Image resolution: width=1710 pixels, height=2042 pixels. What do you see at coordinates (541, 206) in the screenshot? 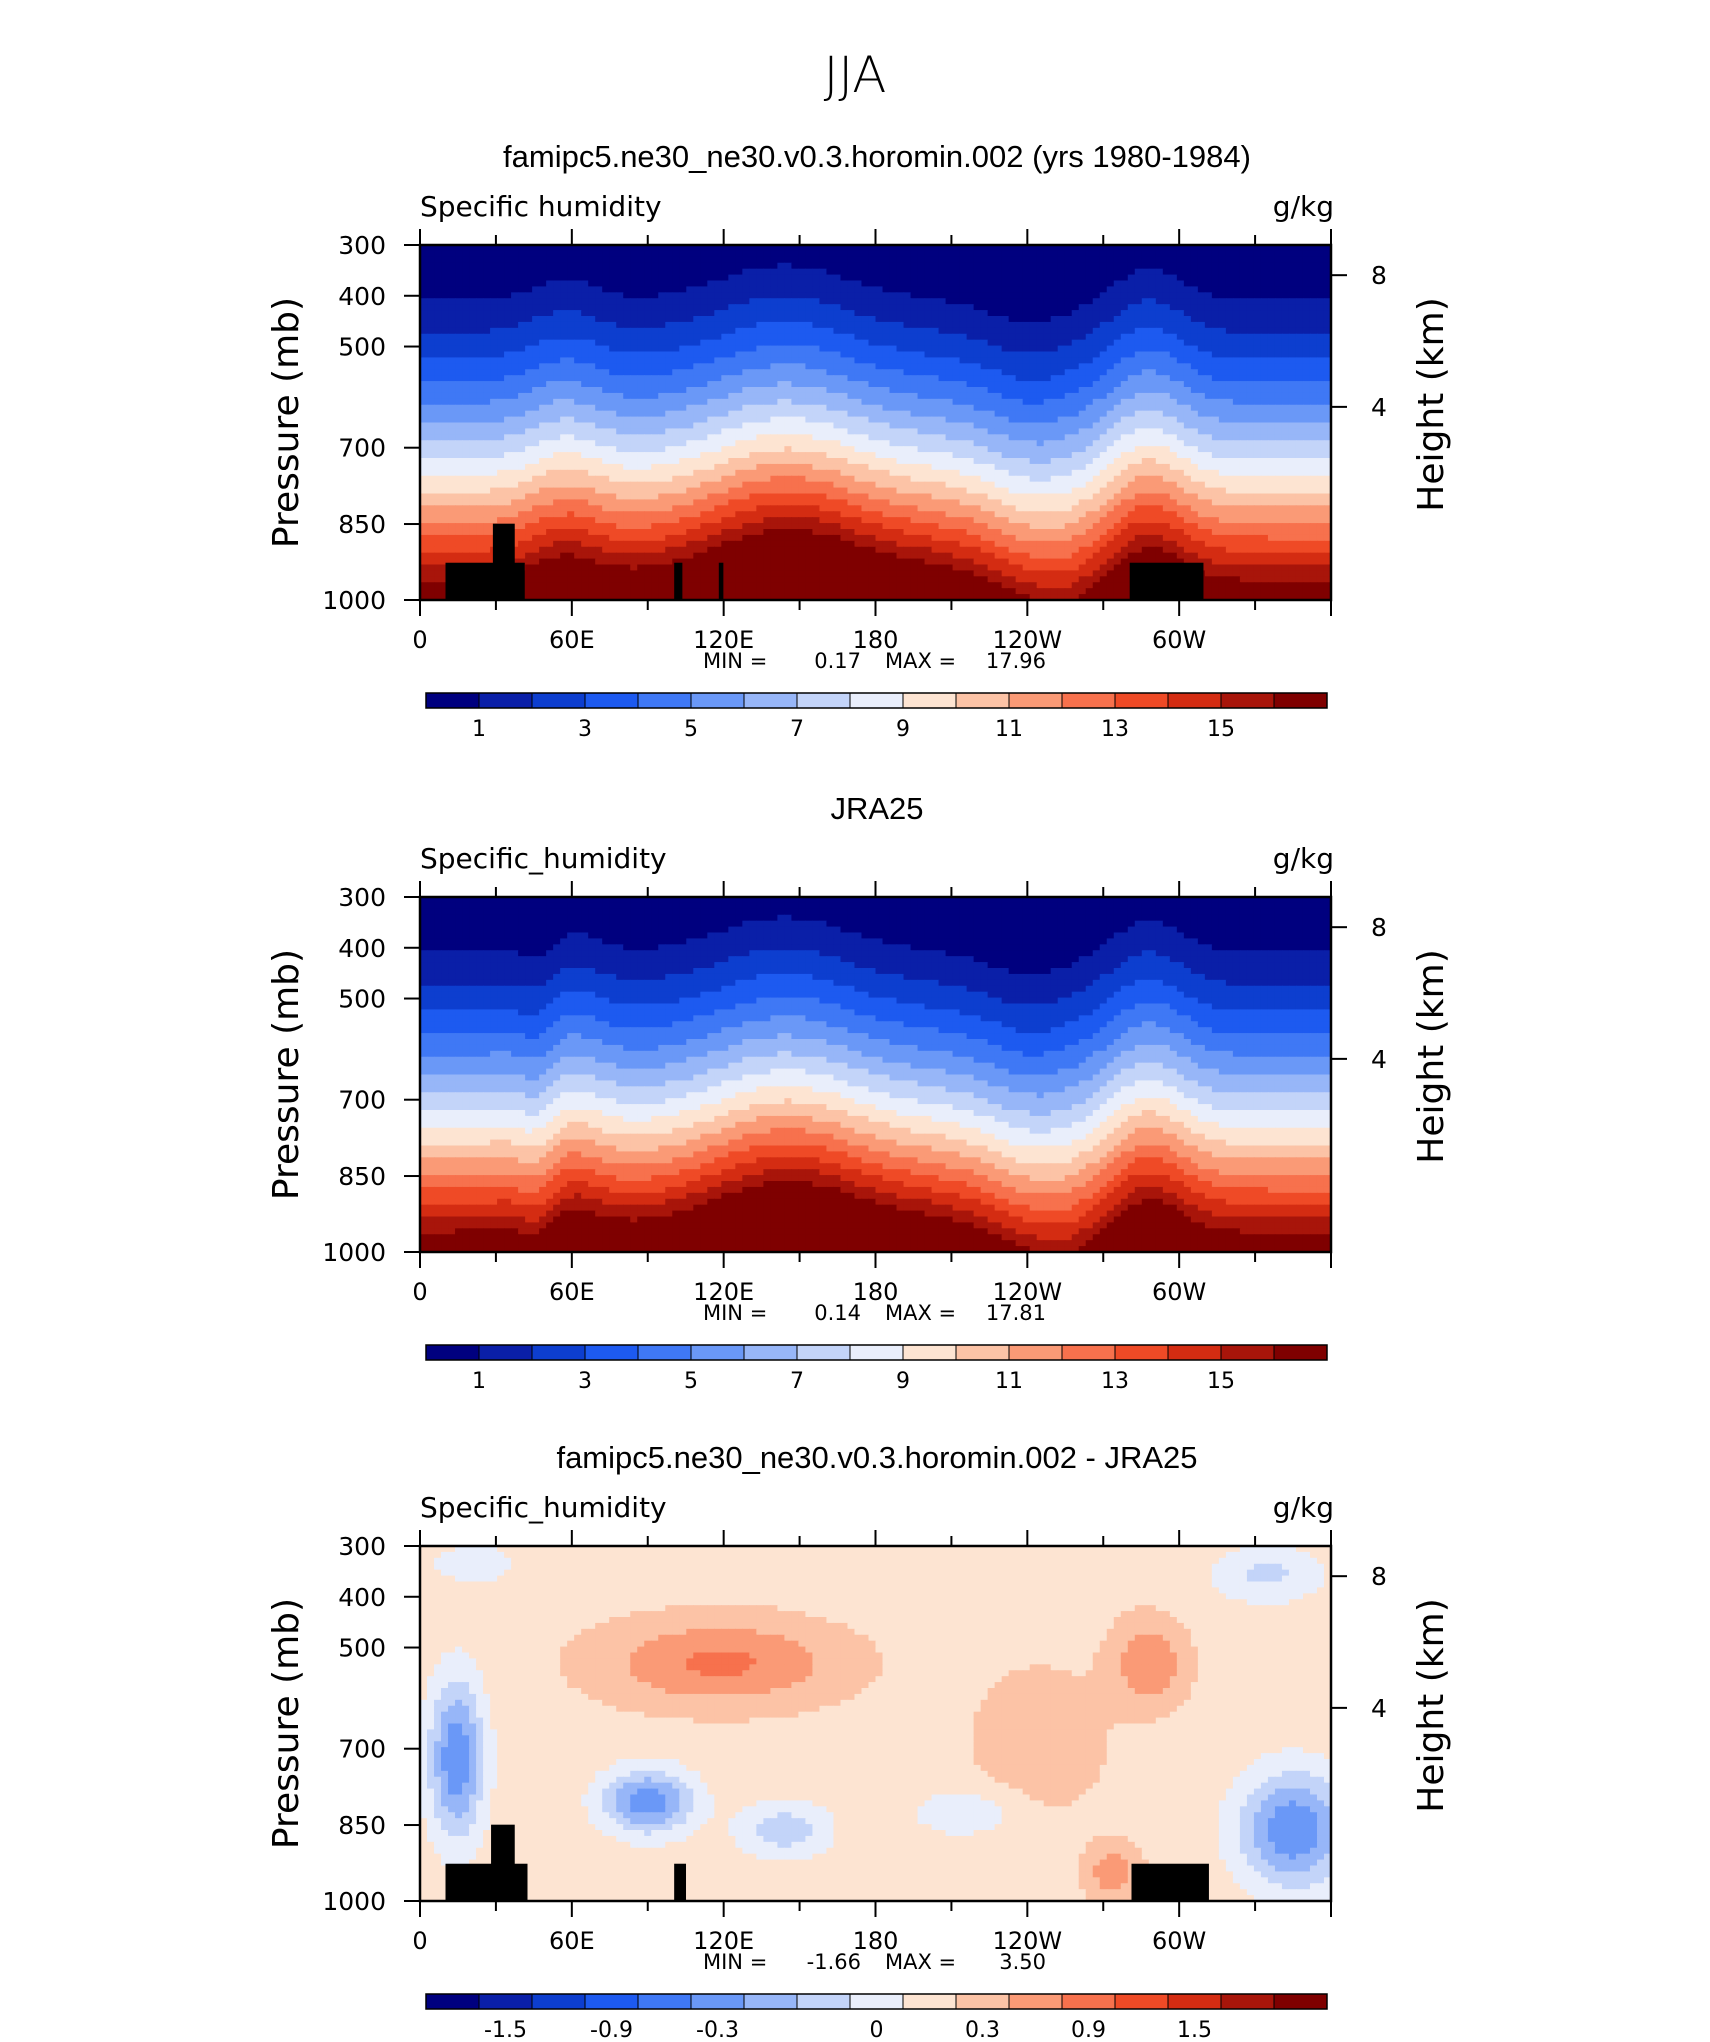
I see `variable-label: Specific humidity` at bounding box center [541, 206].